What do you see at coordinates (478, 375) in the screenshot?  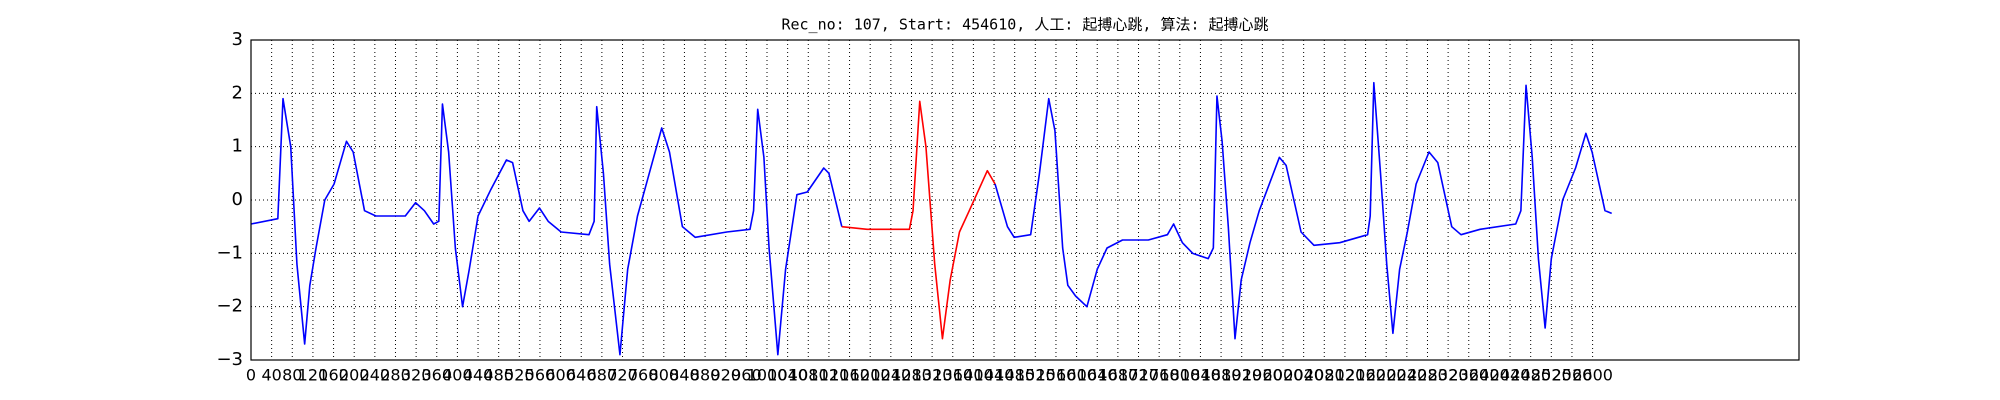 I see `x-tick-label: 440` at bounding box center [478, 375].